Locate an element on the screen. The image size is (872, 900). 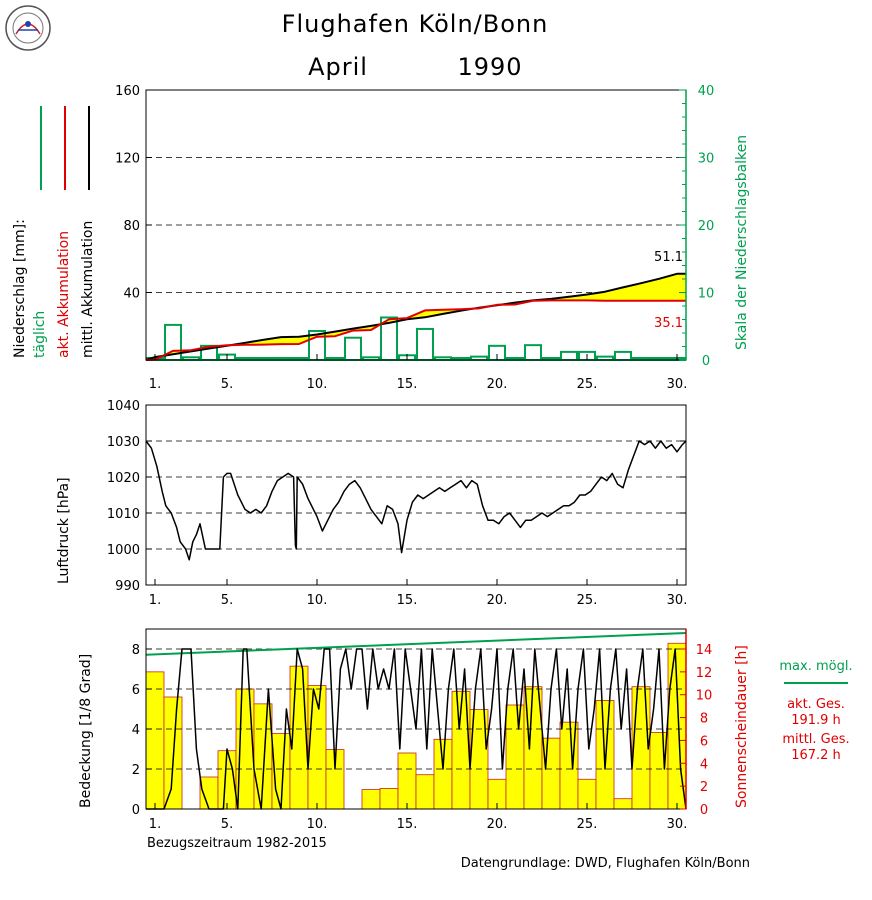
y-tick-label: 1000 is located at coordinates (123, 550).